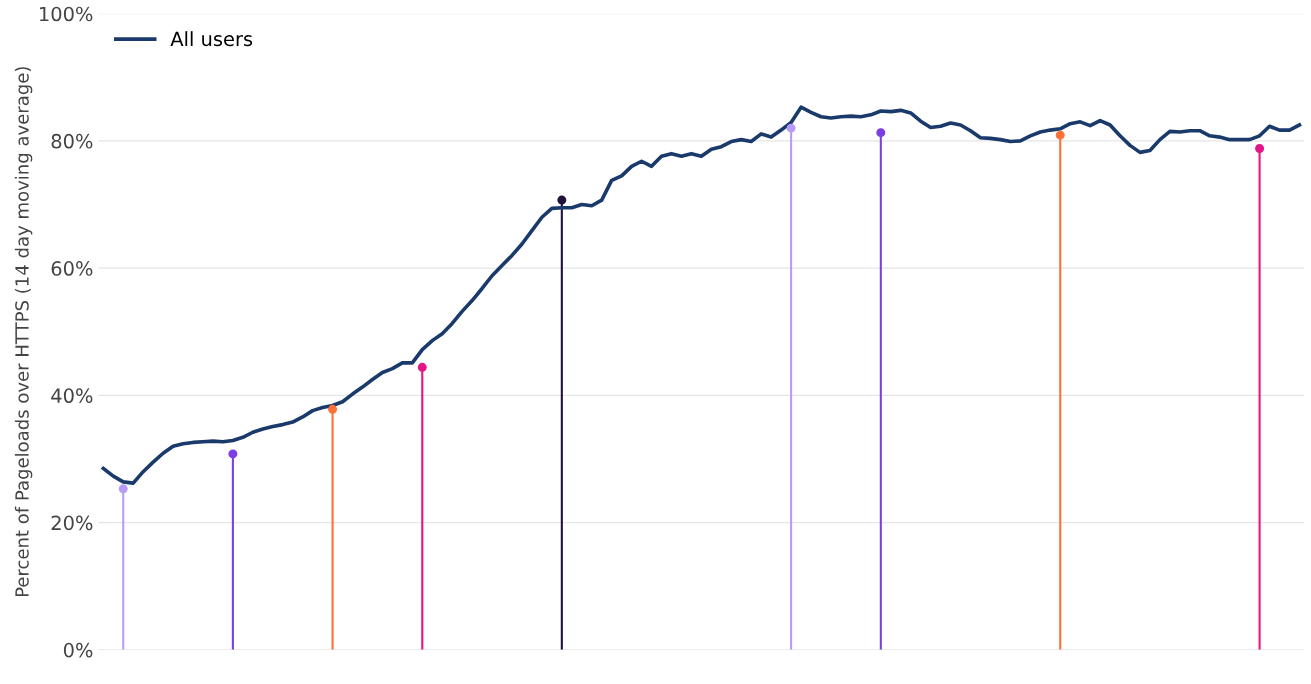  I want to click on y-tick-label: 60%, so click(72, 268).